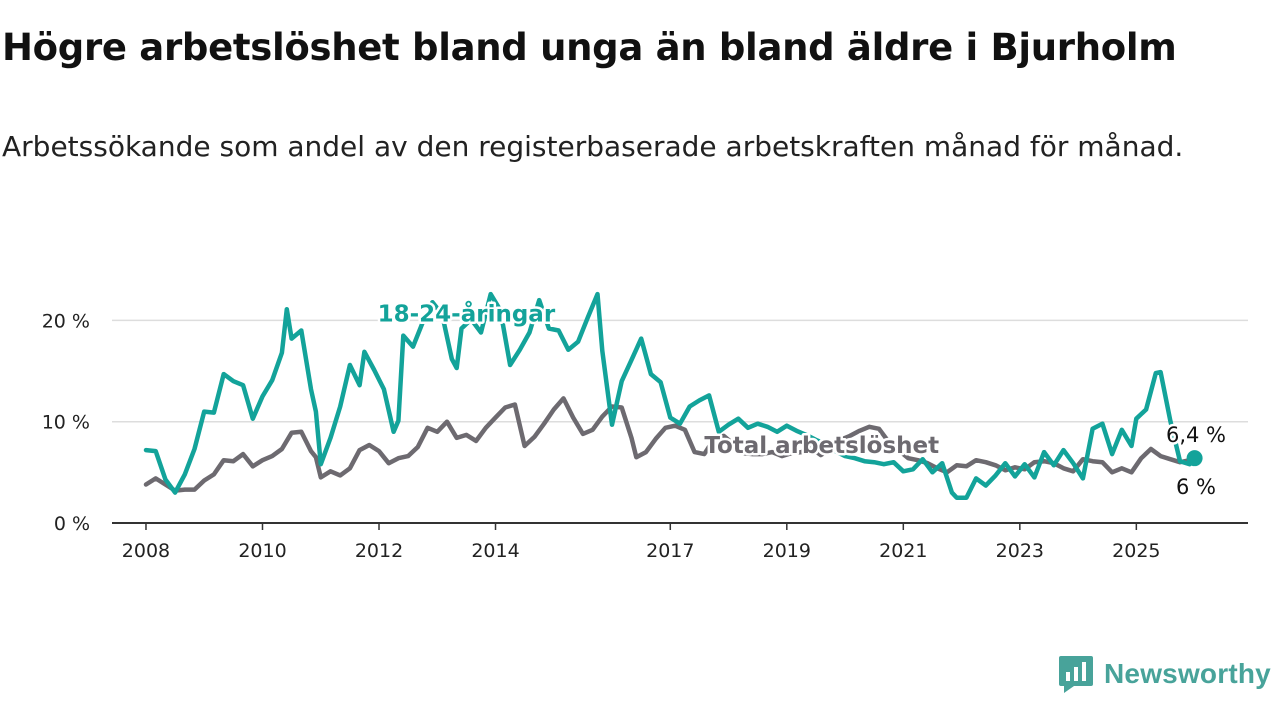 The width and height of the screenshot is (1280, 720). I want to click on newsworthy-logo-icon, so click(1076, 674).